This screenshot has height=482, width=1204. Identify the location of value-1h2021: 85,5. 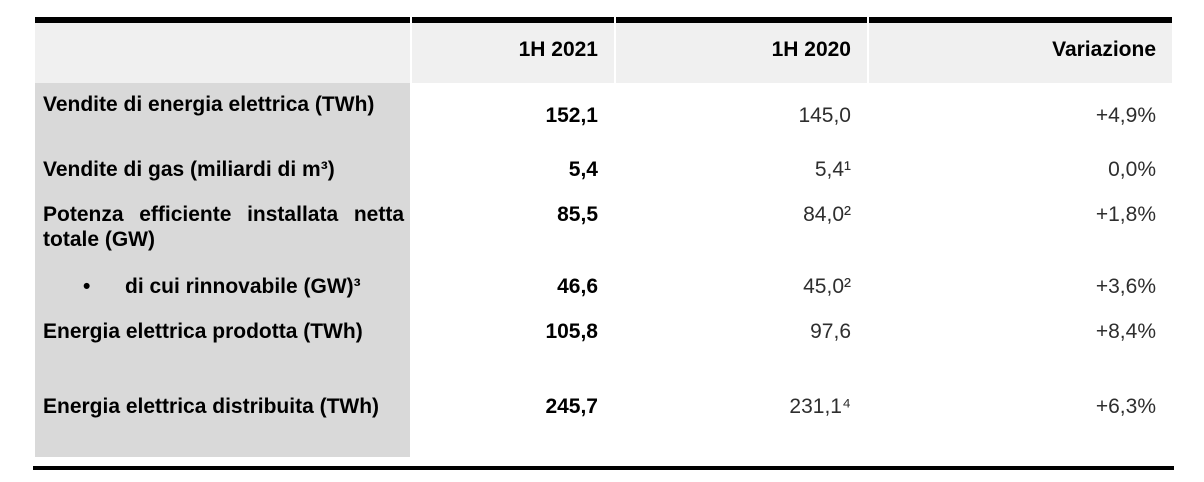
(513, 229).